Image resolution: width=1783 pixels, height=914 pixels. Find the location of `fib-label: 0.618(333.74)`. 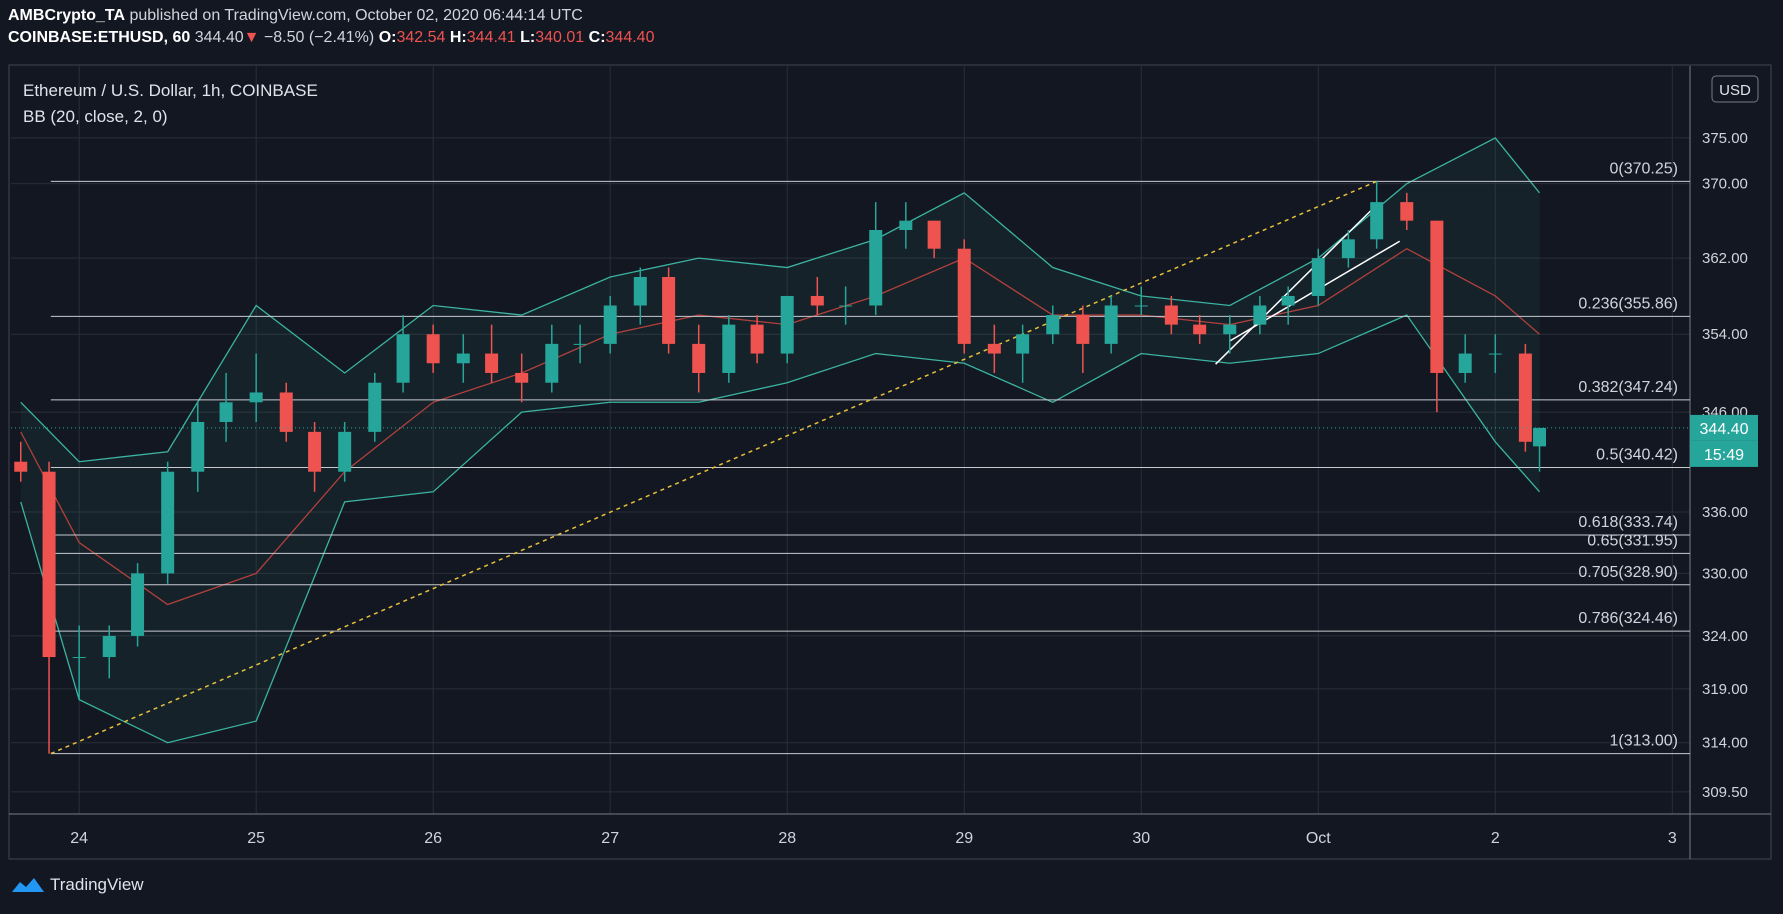

fib-label: 0.618(333.74) is located at coordinates (1628, 522).